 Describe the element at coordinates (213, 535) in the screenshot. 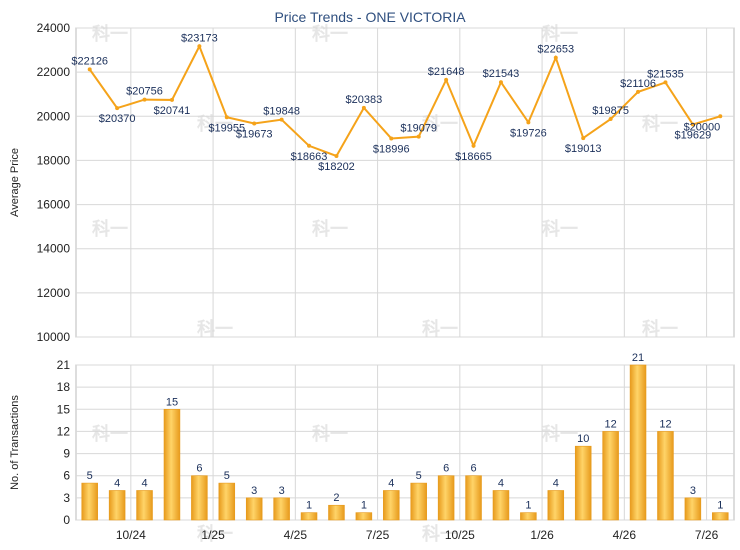

I see `x-tick-label: 1/25` at that location.